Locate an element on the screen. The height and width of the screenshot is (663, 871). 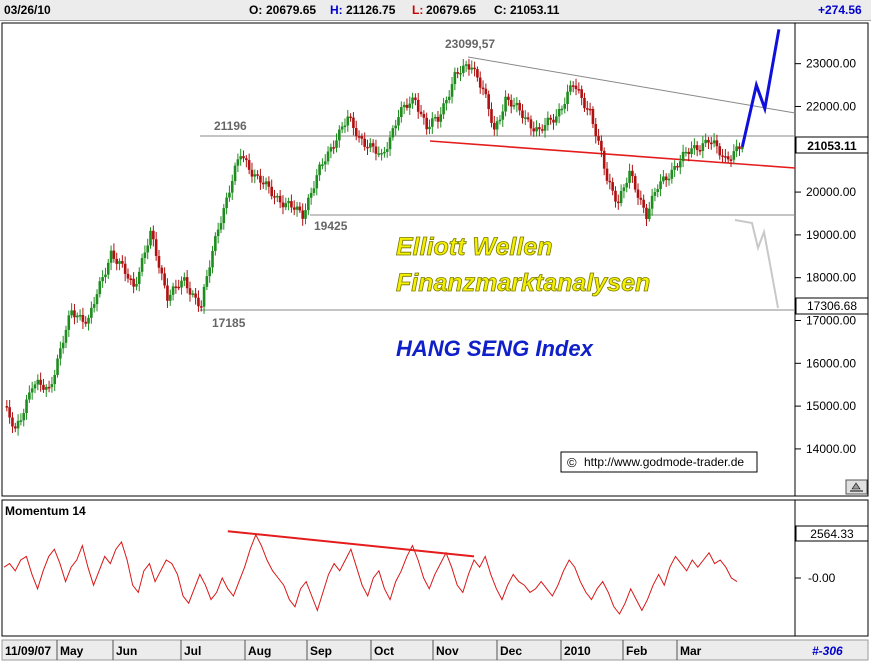
month-label: Jun is located at coordinates (126, 651).